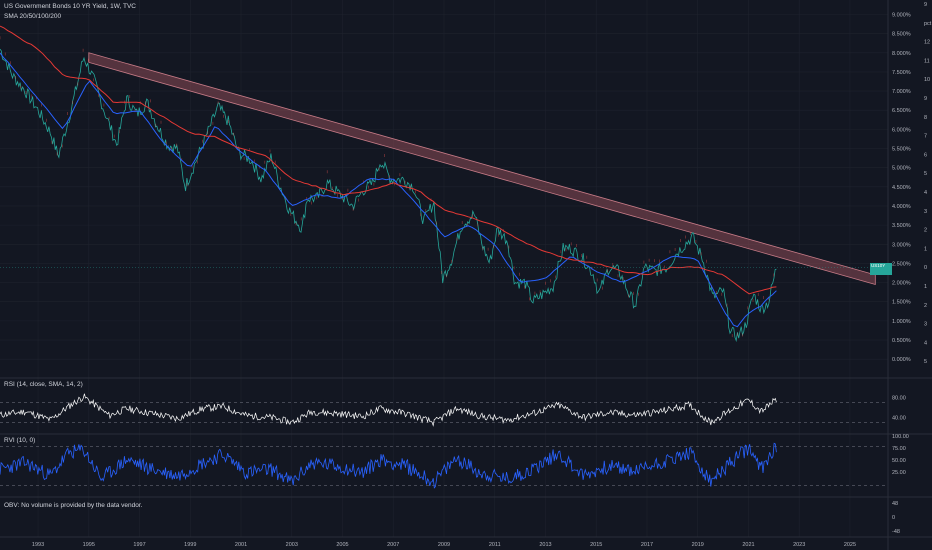 The height and width of the screenshot is (550, 932). I want to click on last-price-badge: US10Y, so click(881, 269).